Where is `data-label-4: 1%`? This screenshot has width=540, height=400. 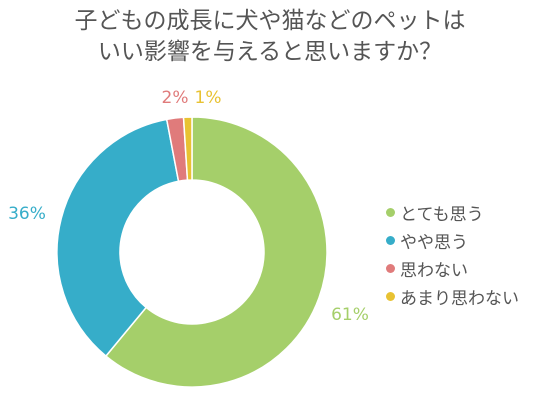 data-label-4: 1% is located at coordinates (208, 98).